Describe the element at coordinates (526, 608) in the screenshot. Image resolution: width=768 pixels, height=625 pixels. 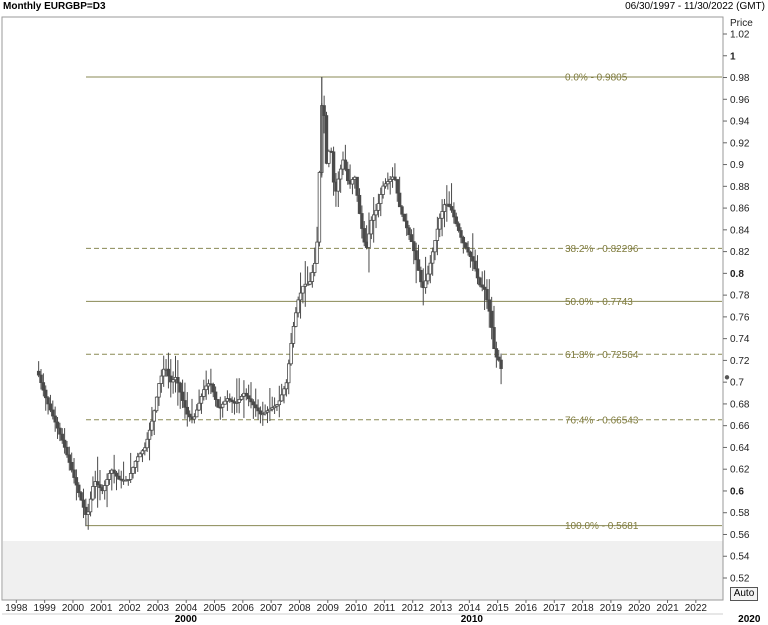
I see `x-tick-label: 2016` at that location.